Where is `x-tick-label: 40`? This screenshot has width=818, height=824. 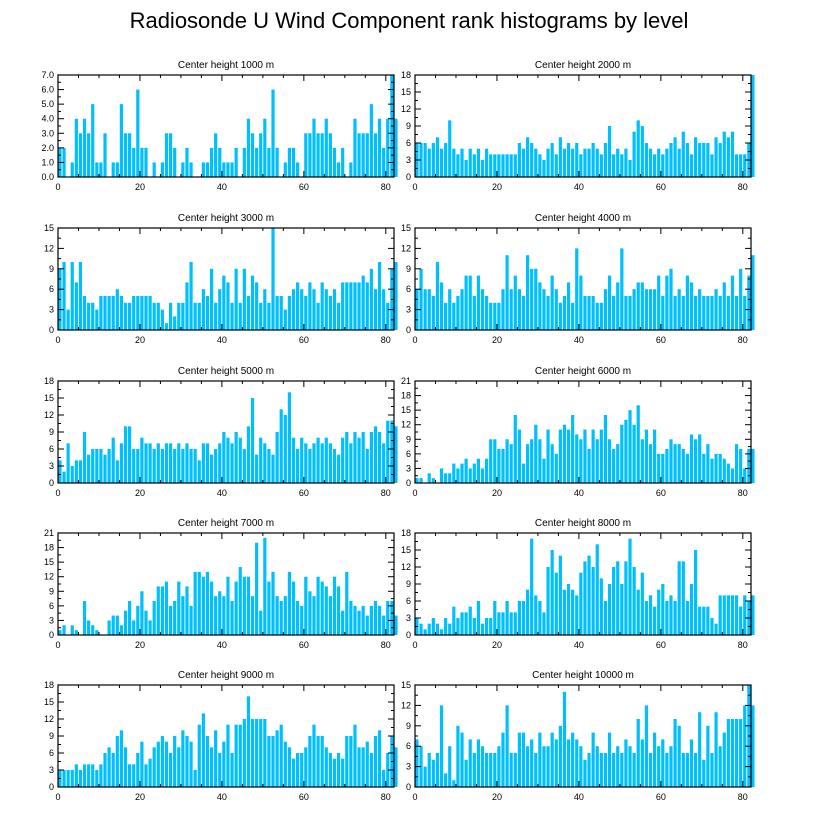 x-tick-label: 40 is located at coordinates (579, 797).